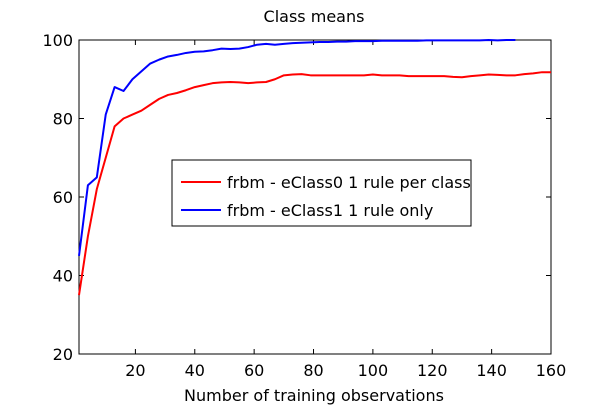 Image resolution: width=609 pixels, height=408 pixels. I want to click on x-tick-label: 120, so click(432, 370).